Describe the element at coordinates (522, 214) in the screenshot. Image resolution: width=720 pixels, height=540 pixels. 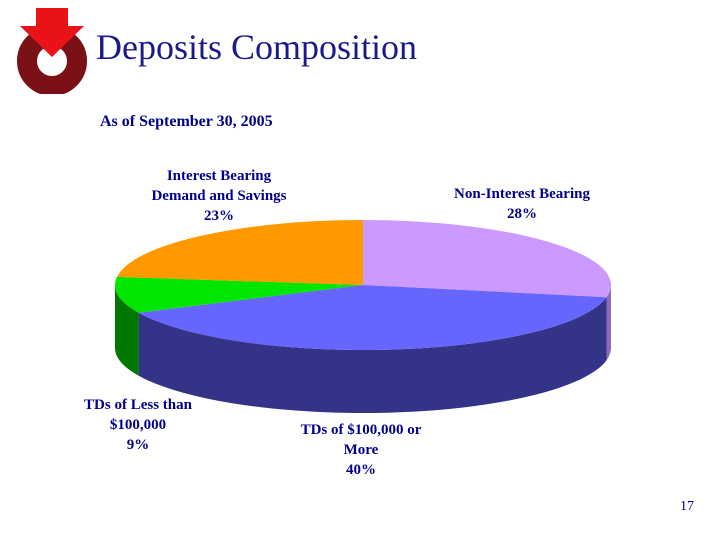
I see `callout-percent: 28%` at that location.